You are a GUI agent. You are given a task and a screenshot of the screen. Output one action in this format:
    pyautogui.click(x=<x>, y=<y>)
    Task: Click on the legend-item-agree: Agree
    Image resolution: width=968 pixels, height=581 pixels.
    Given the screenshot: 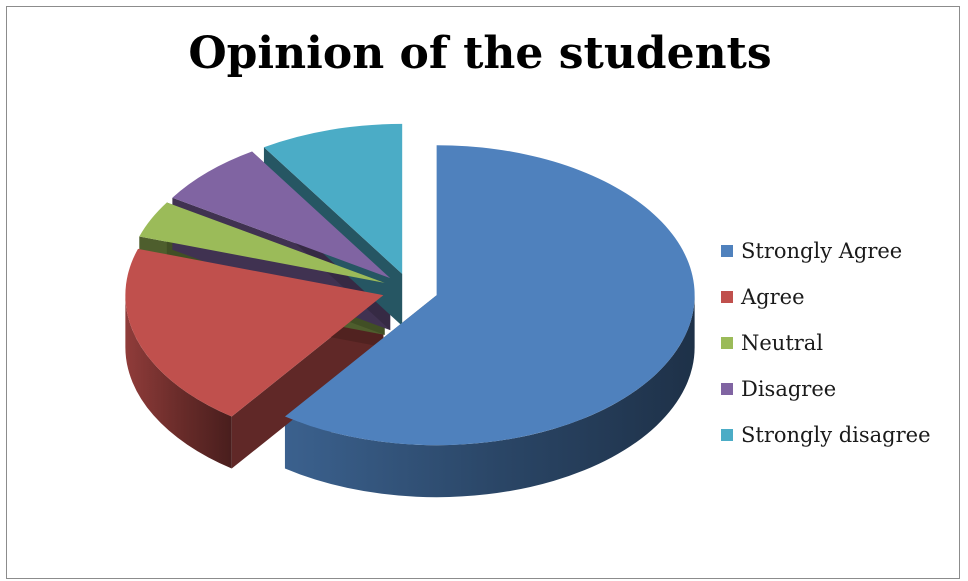 What is the action you would take?
    pyautogui.click(x=826, y=297)
    